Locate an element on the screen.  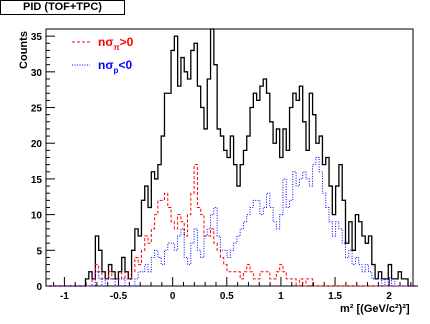
y-tick-label: 20 is located at coordinates (37, 144).